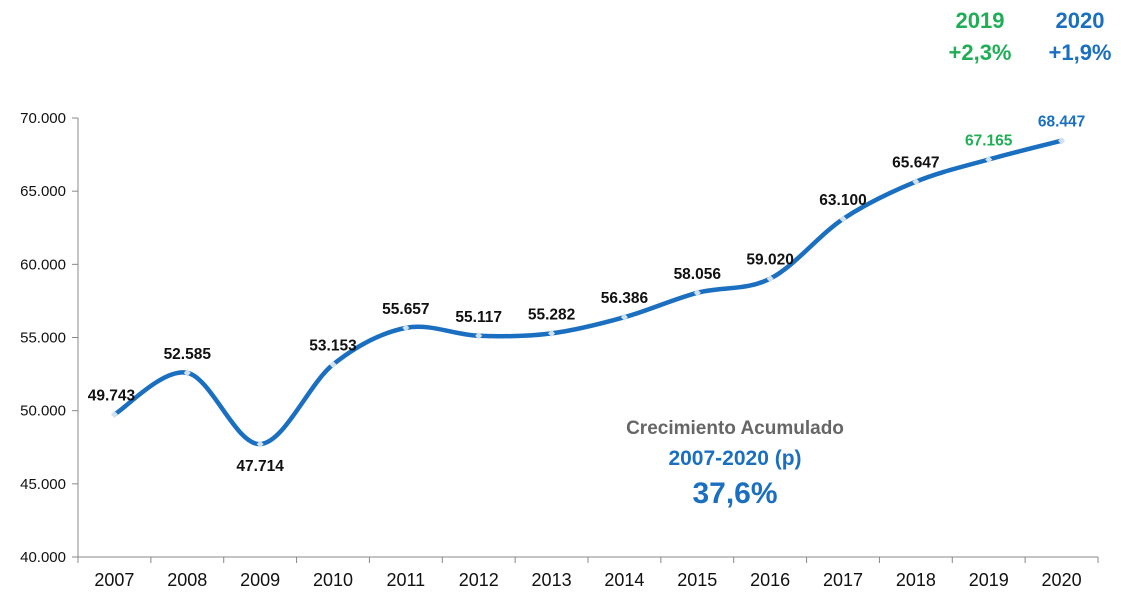 The image size is (1121, 598). I want to click on x-tick-label: 2016, so click(770, 580).